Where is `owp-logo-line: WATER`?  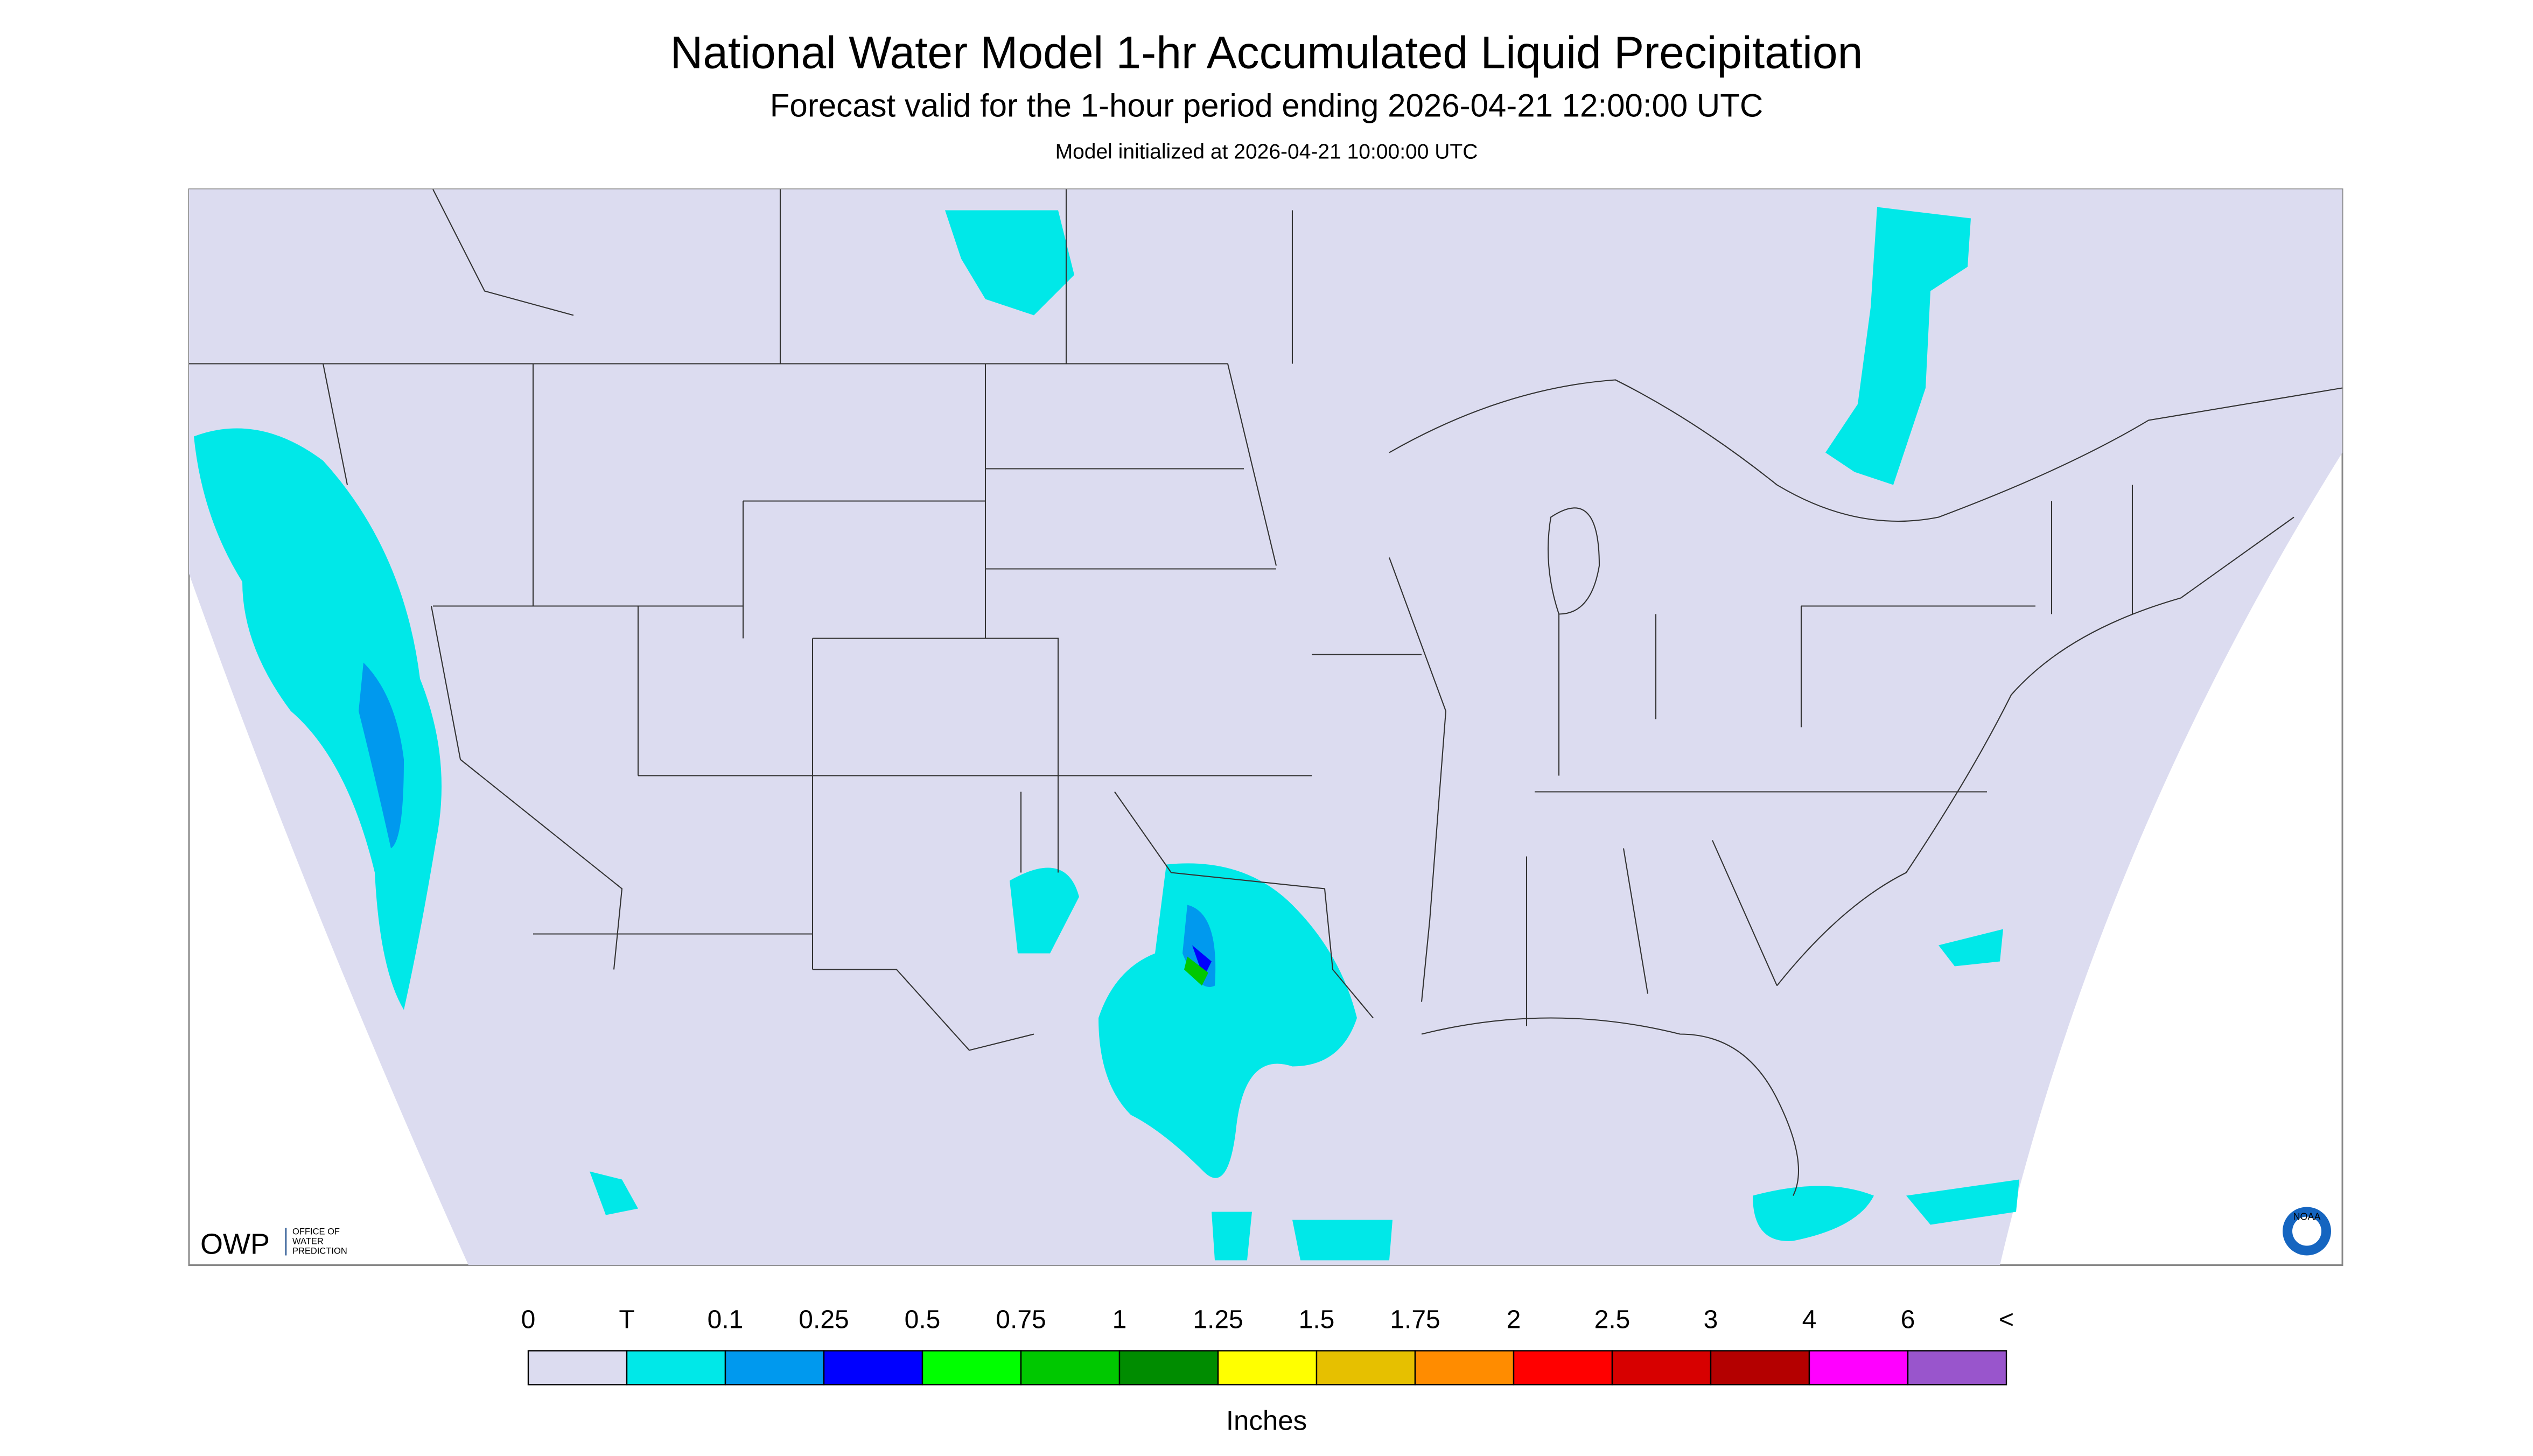
owp-logo-line: WATER is located at coordinates (308, 1242).